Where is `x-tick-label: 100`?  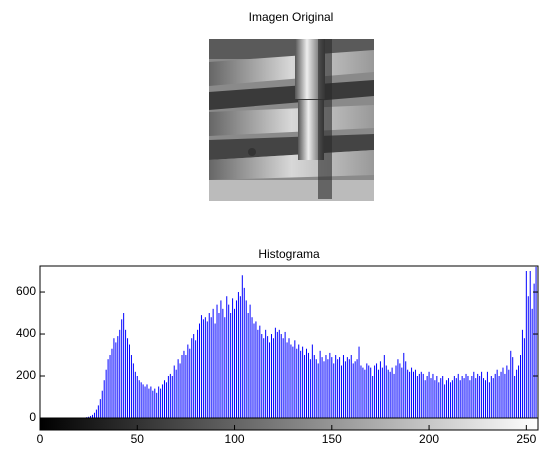 x-tick-label: 100 is located at coordinates (235, 439).